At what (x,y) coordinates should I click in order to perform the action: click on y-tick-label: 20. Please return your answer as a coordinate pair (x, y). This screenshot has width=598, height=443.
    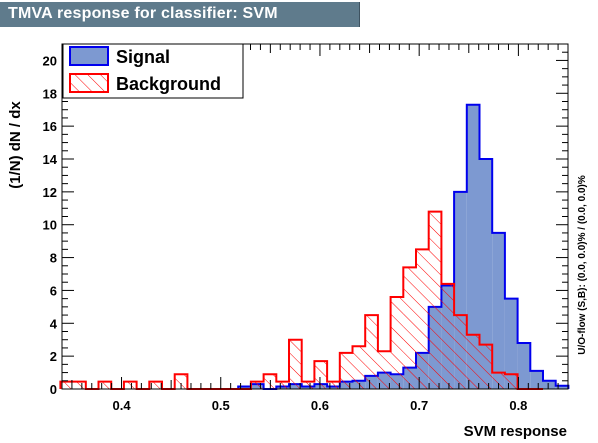
    Looking at the image, I should click on (50, 60).